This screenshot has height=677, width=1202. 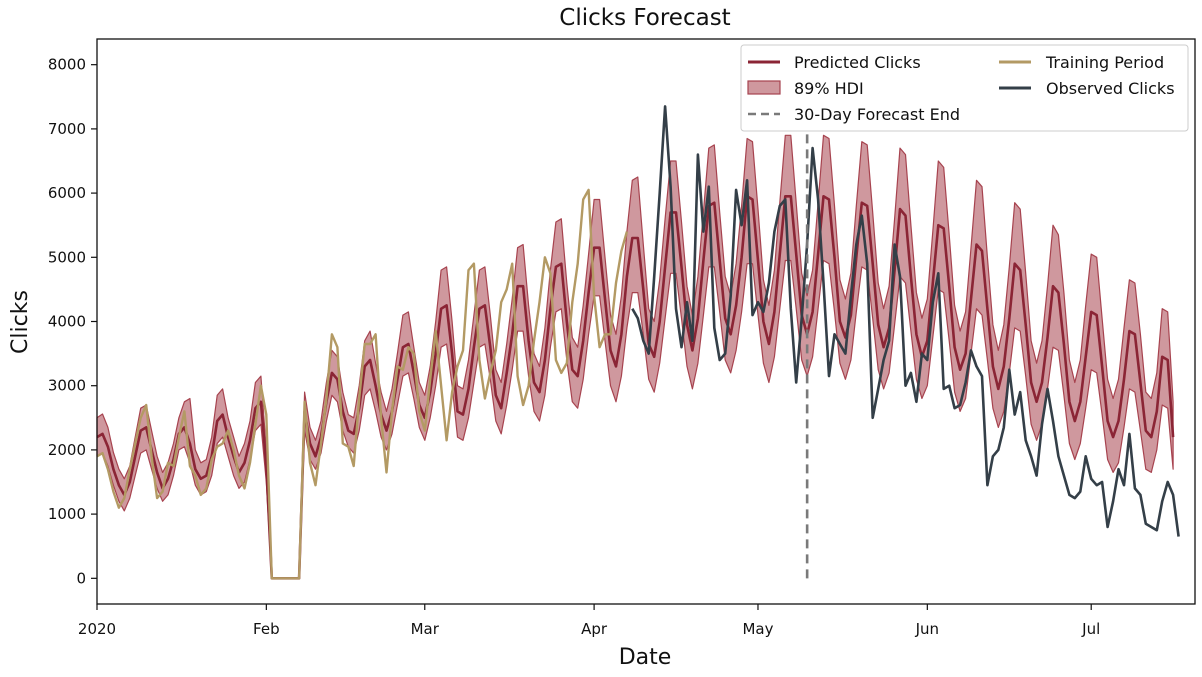 I want to click on legend-label-observed: Observed Clicks, so click(x=1110, y=88).